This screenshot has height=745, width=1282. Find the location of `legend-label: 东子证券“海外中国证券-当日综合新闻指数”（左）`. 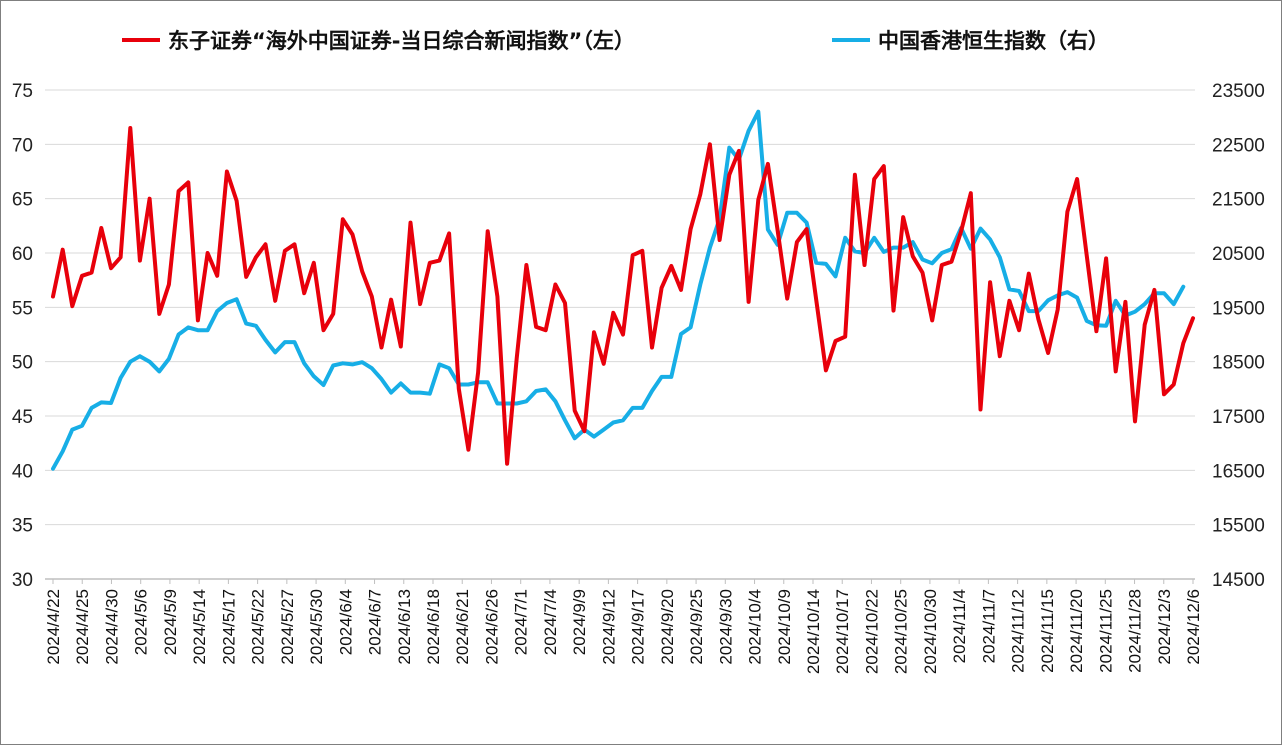

legend-label: 东子证券“海外中国证券-当日综合新闻指数”（左） is located at coordinates (401, 41).